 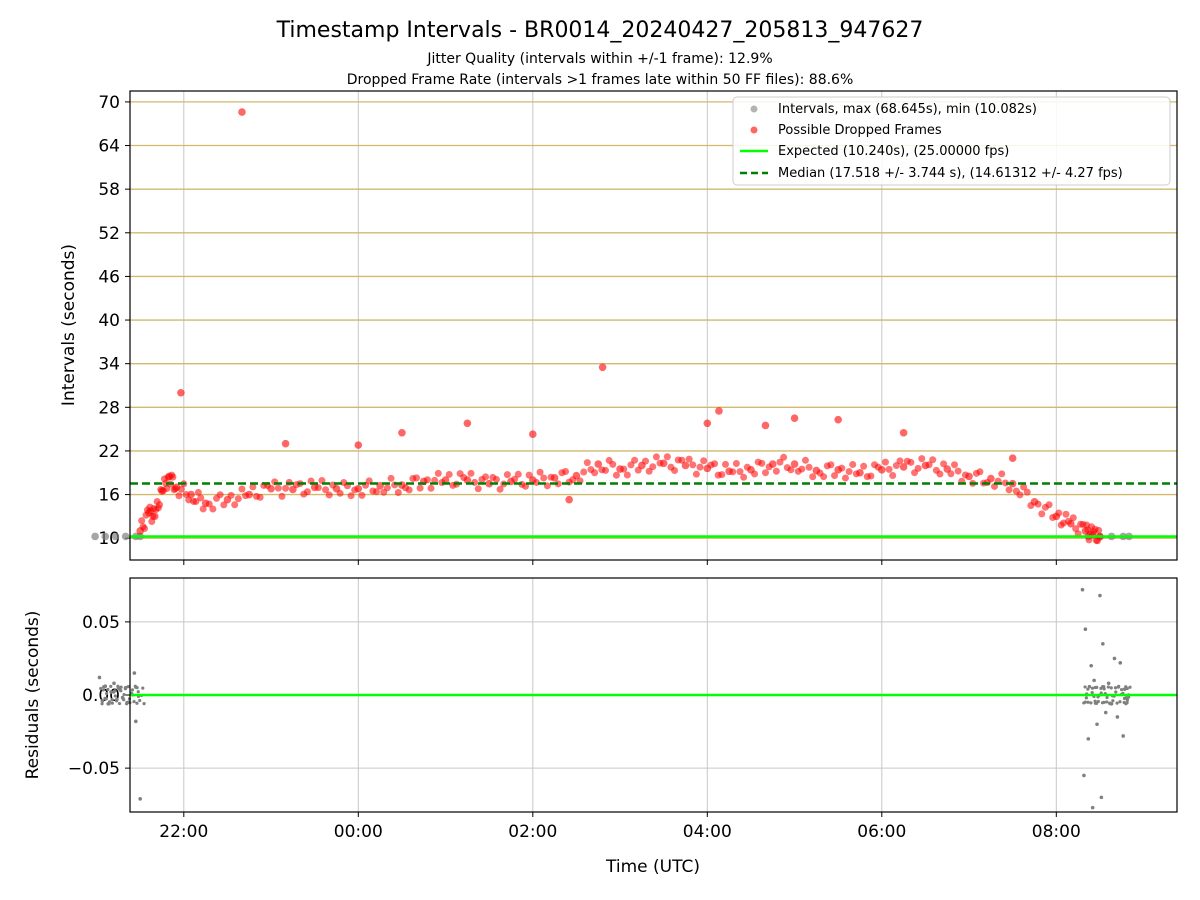 What do you see at coordinates (951, 141) in the screenshot?
I see `legend-box` at bounding box center [951, 141].